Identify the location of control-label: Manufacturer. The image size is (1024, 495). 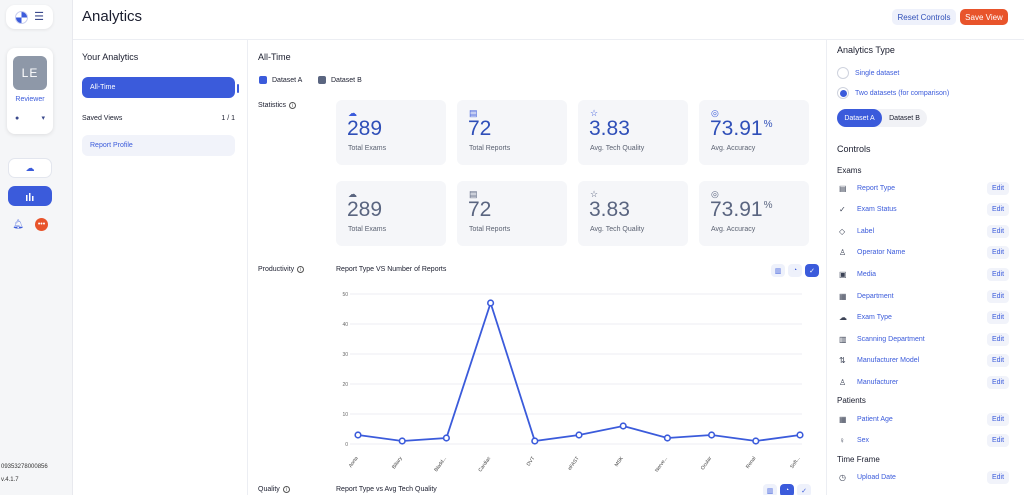
(878, 382).